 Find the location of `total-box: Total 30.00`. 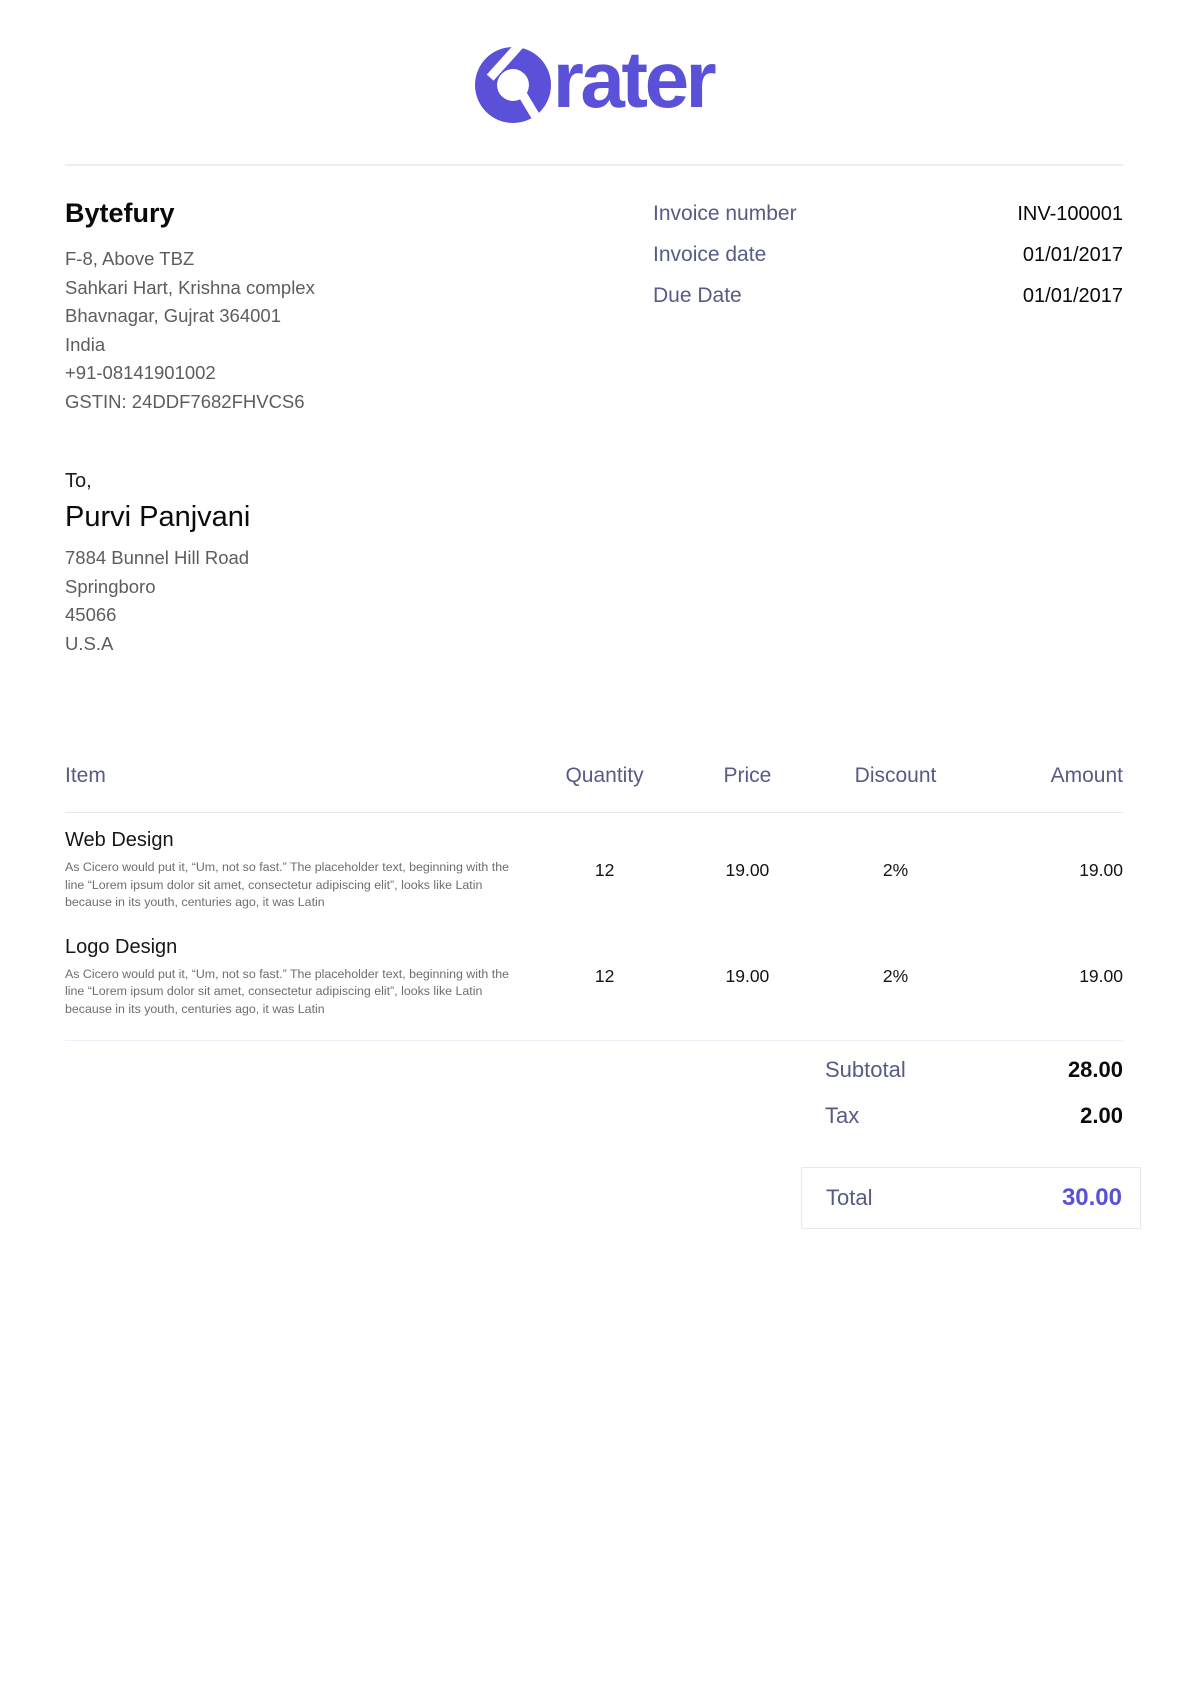

total-box: Total 30.00 is located at coordinates (971, 1198).